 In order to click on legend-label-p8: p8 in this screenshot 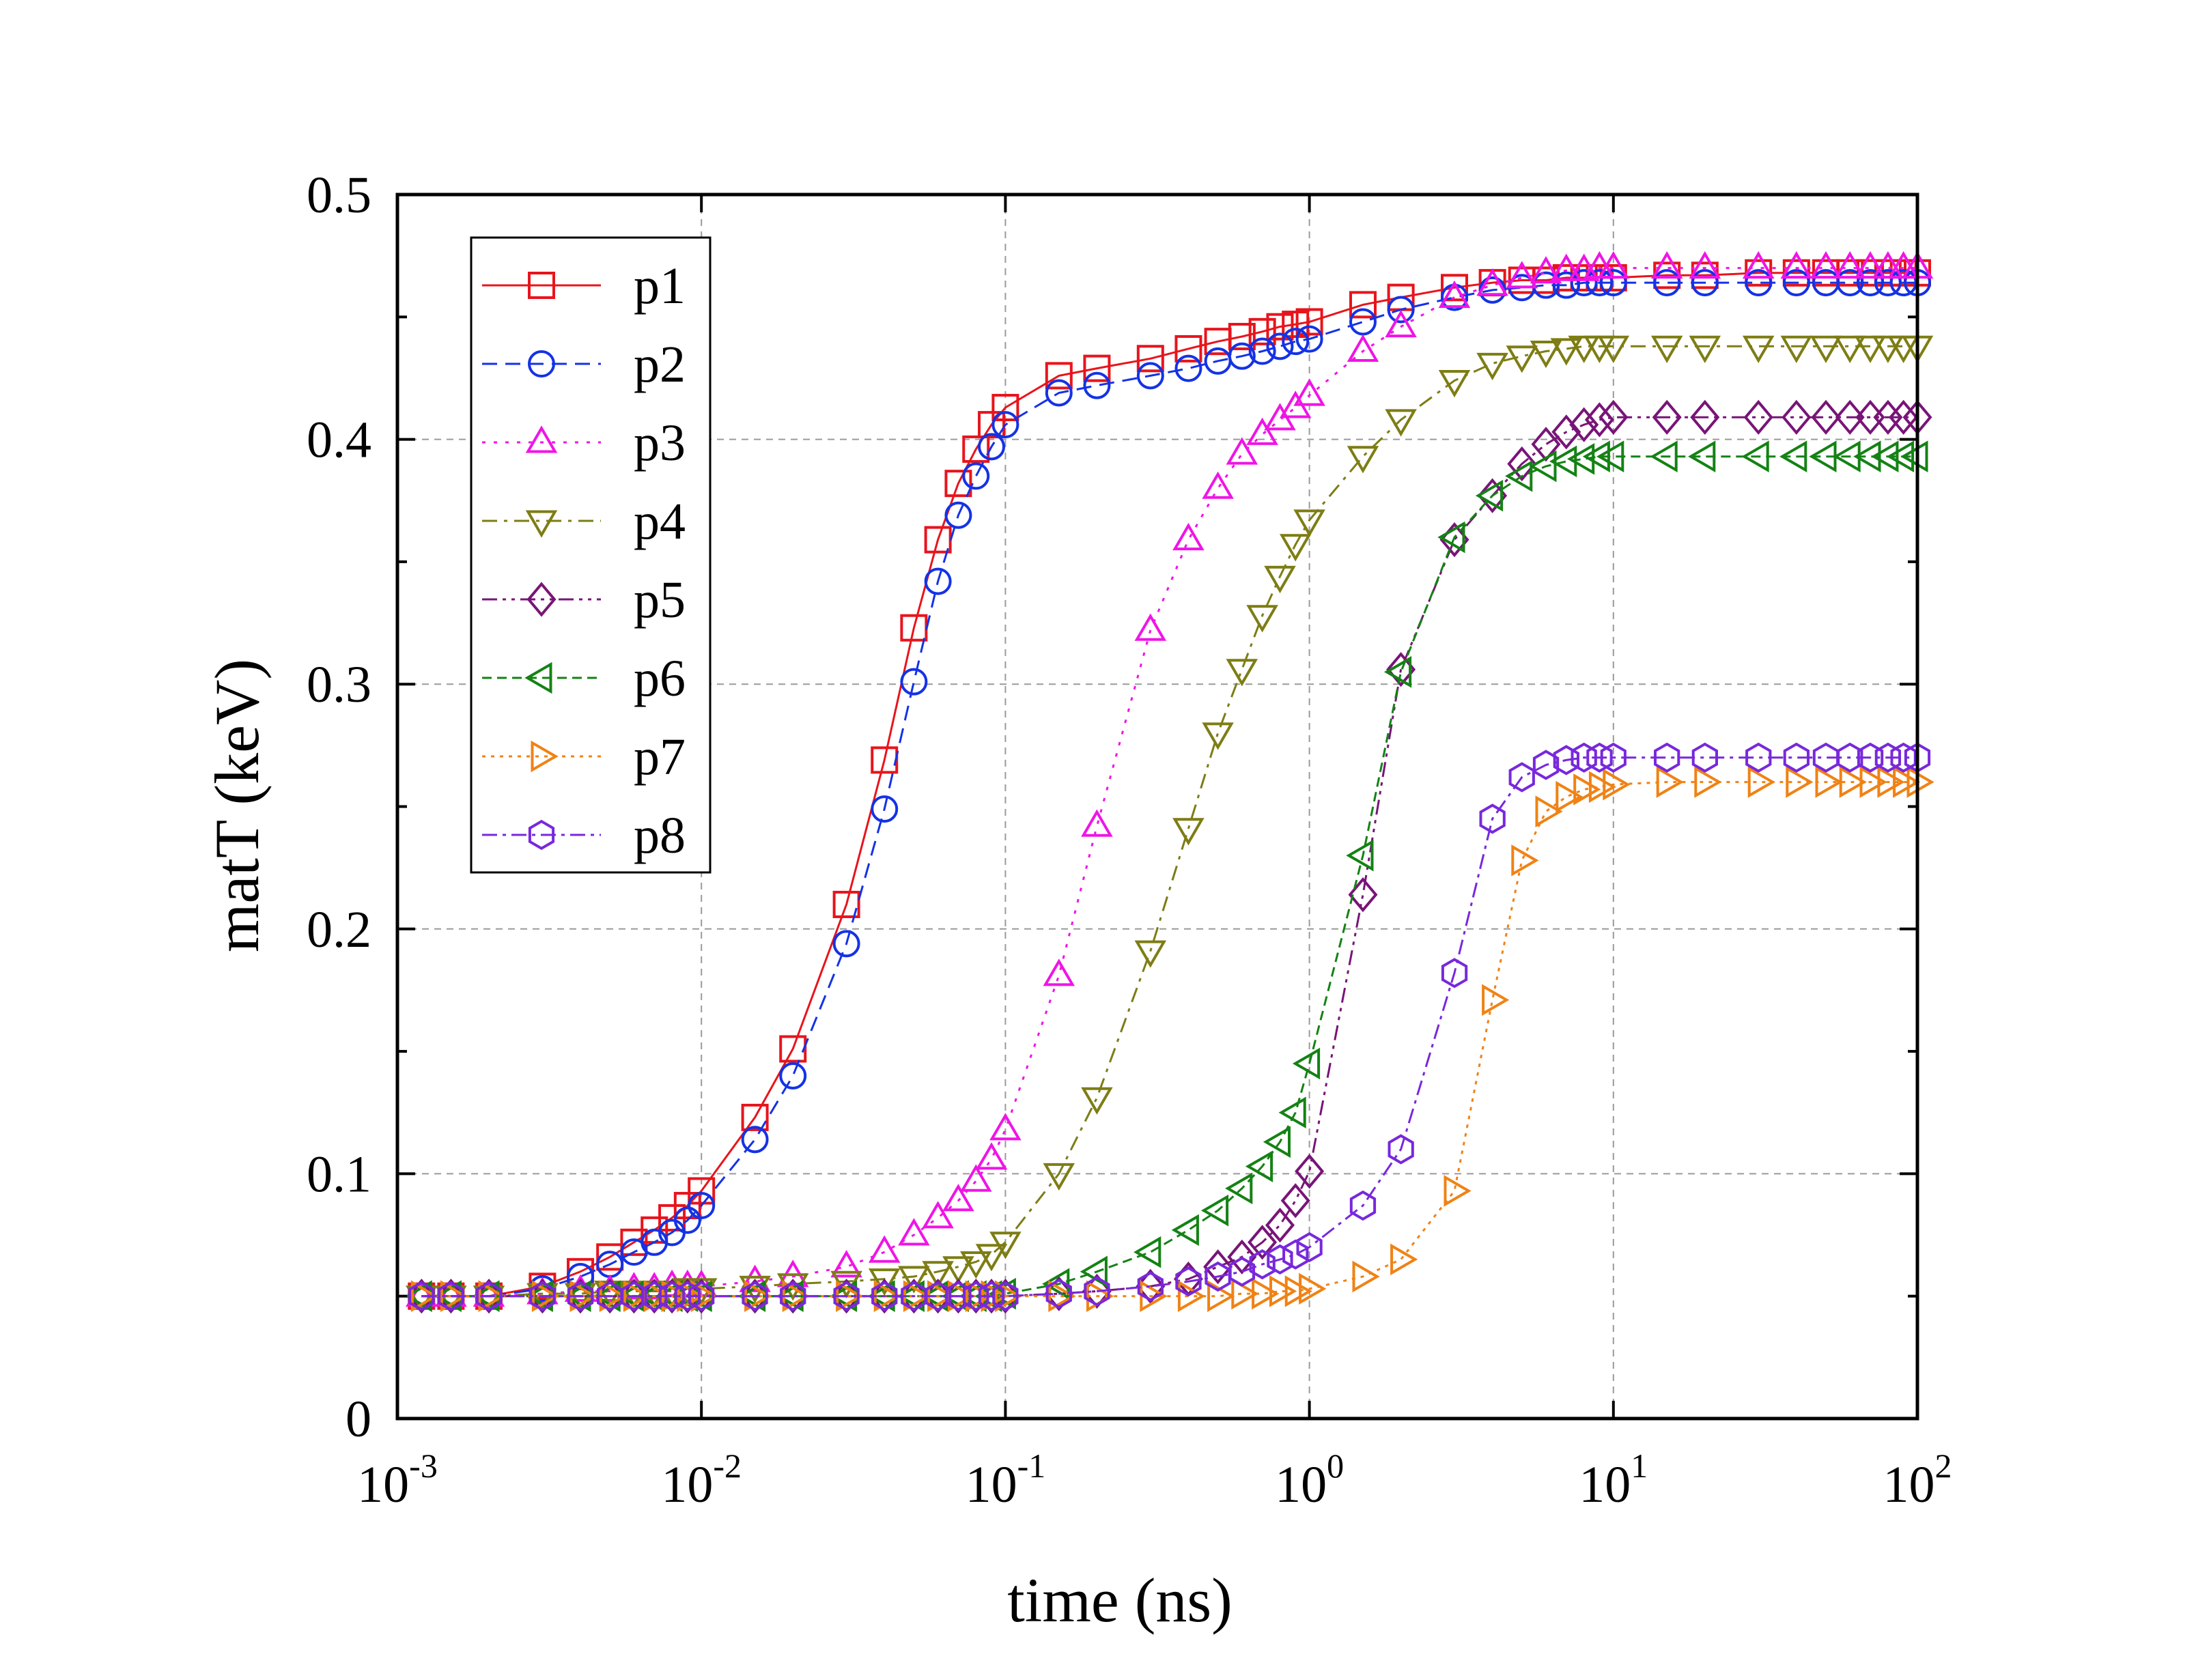, I will do `click(660, 835)`.